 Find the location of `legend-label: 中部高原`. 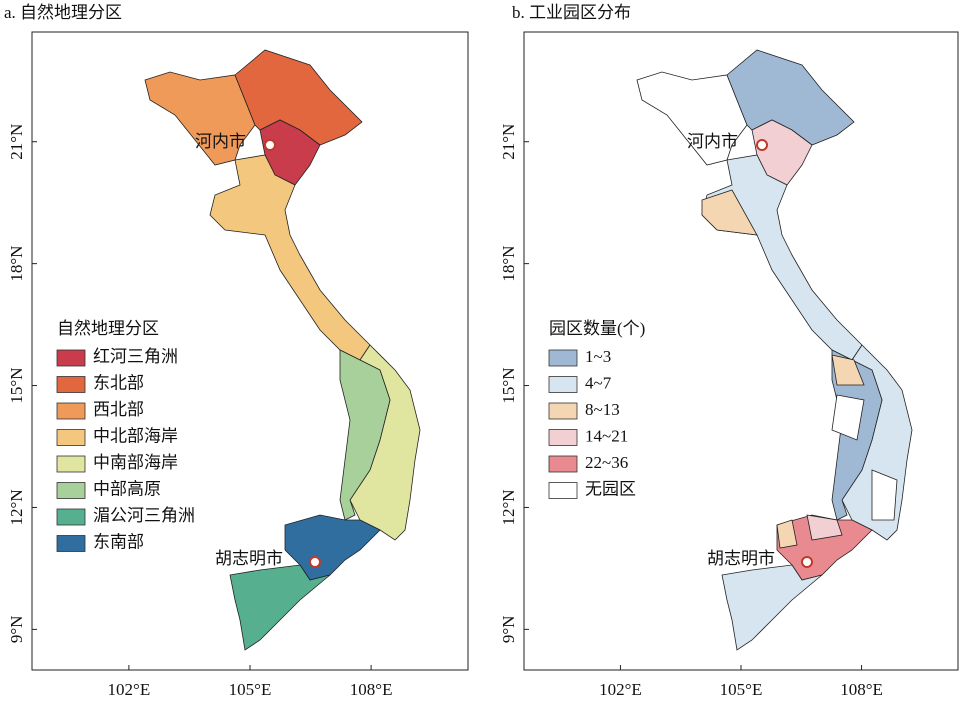

legend-label: 中部高原 is located at coordinates (127, 488).